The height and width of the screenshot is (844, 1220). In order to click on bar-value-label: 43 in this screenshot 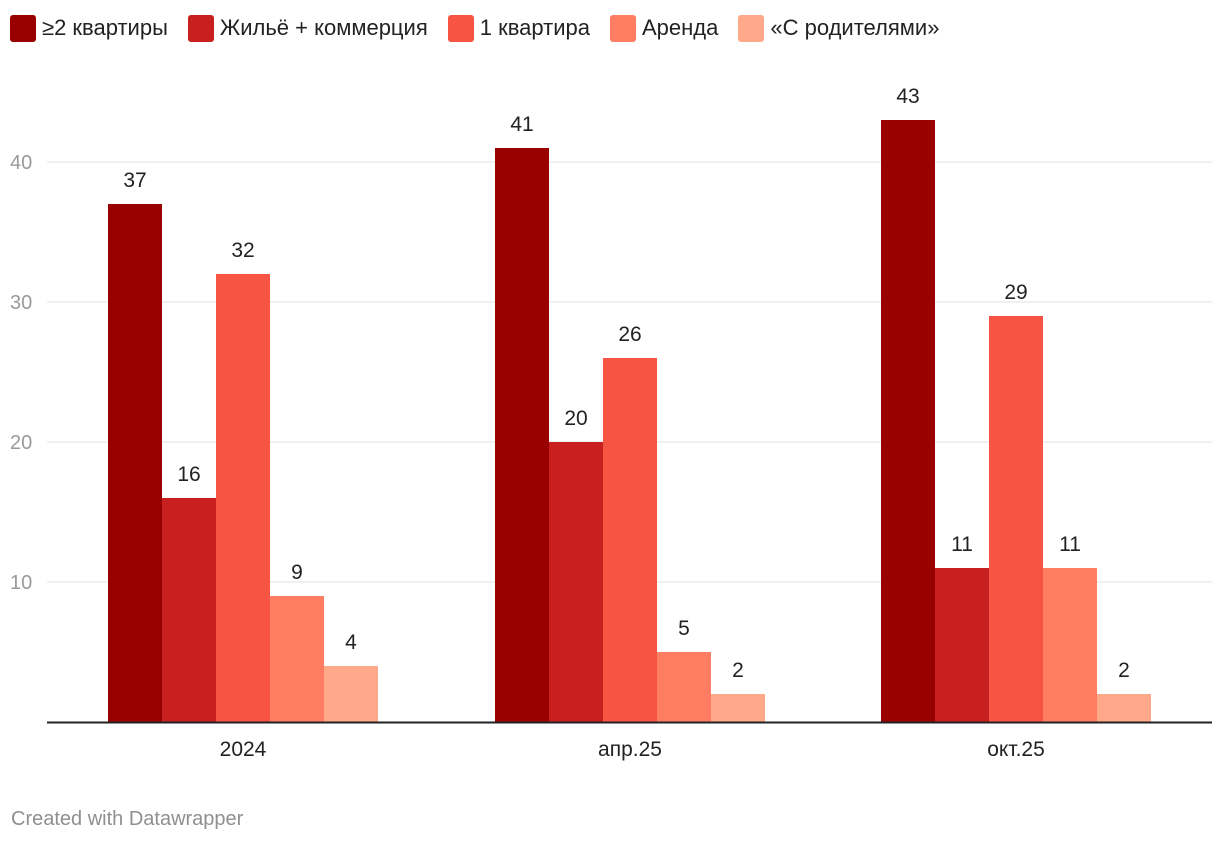, I will do `click(907, 96)`.